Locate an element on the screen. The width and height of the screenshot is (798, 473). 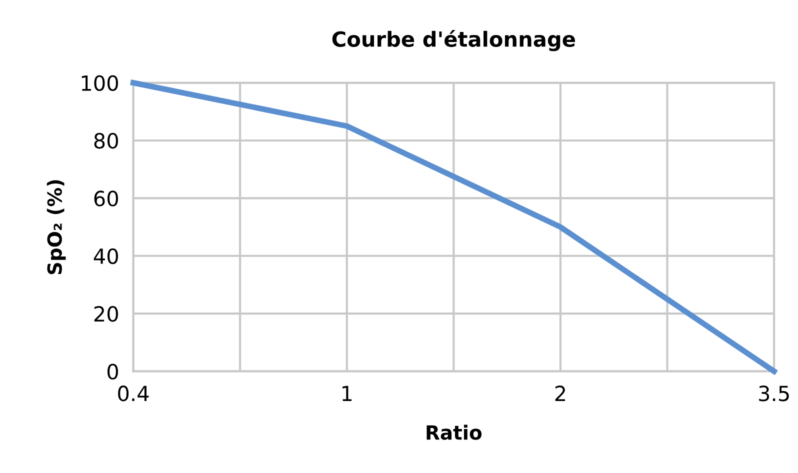
y-axis-title: SpO₂ (%) is located at coordinates (56, 227).